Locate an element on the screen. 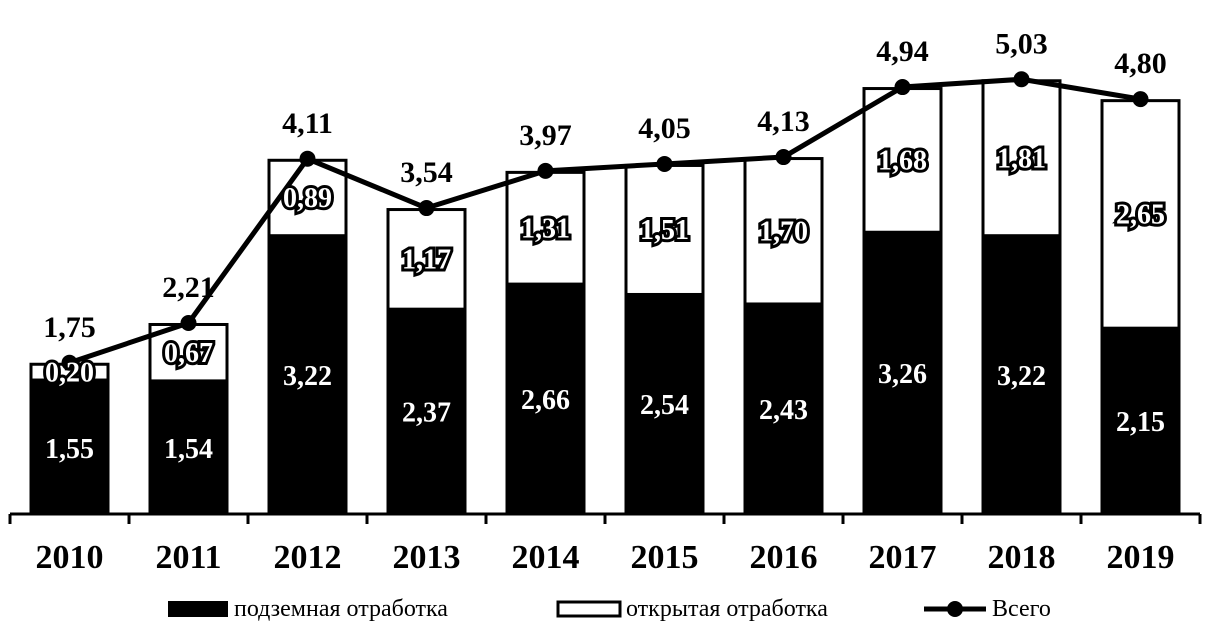 Image resolution: width=1214 pixels, height=636 pixels. x-tick-label-2018: 2018 is located at coordinates (1022, 557).